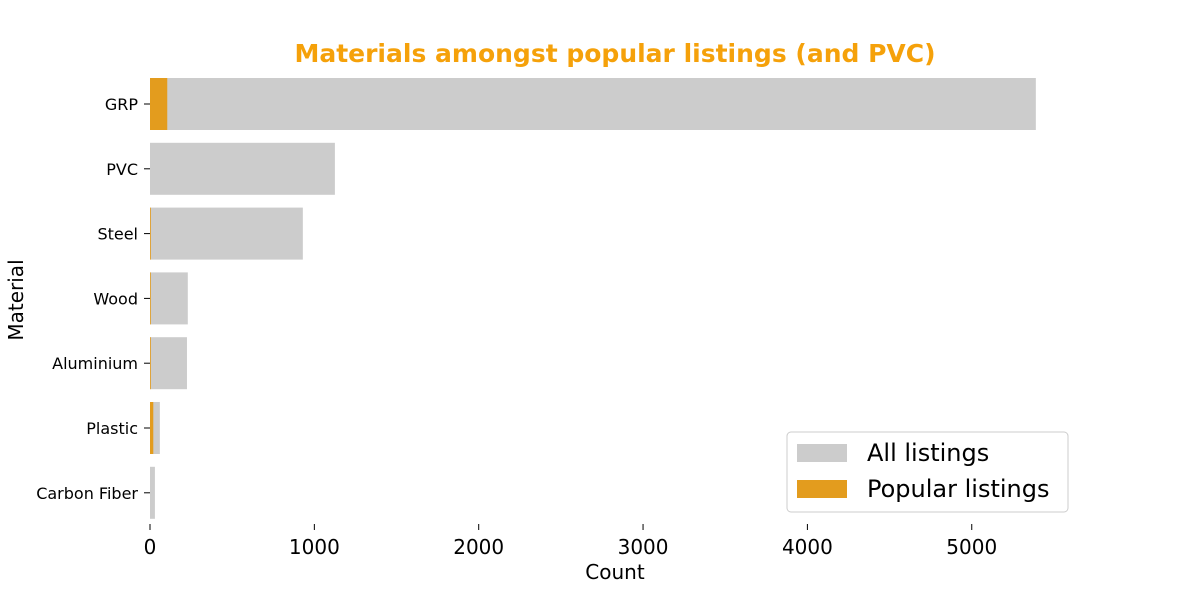  I want to click on legend-frame, so click(927, 472).